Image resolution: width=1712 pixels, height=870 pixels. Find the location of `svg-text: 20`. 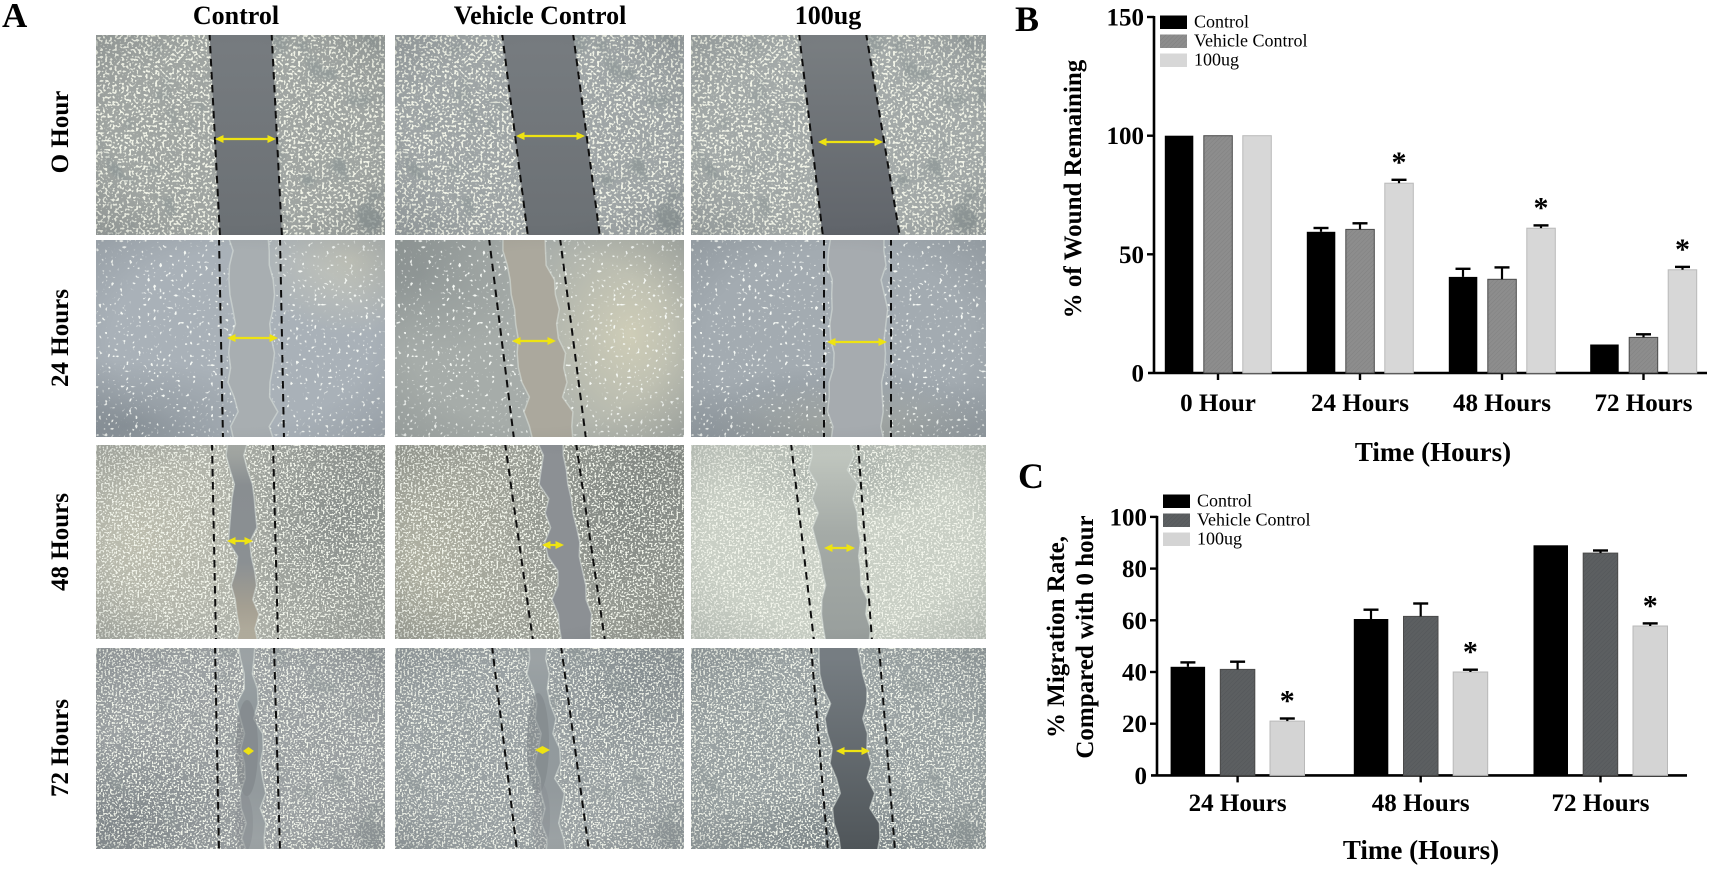

svg-text: 20 is located at coordinates (1134, 724).